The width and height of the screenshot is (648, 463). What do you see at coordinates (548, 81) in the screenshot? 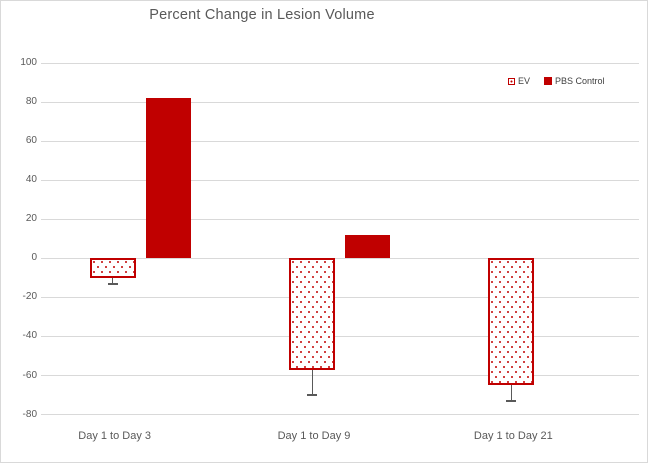
I see `pbs-control-series-swatch-icon` at bounding box center [548, 81].